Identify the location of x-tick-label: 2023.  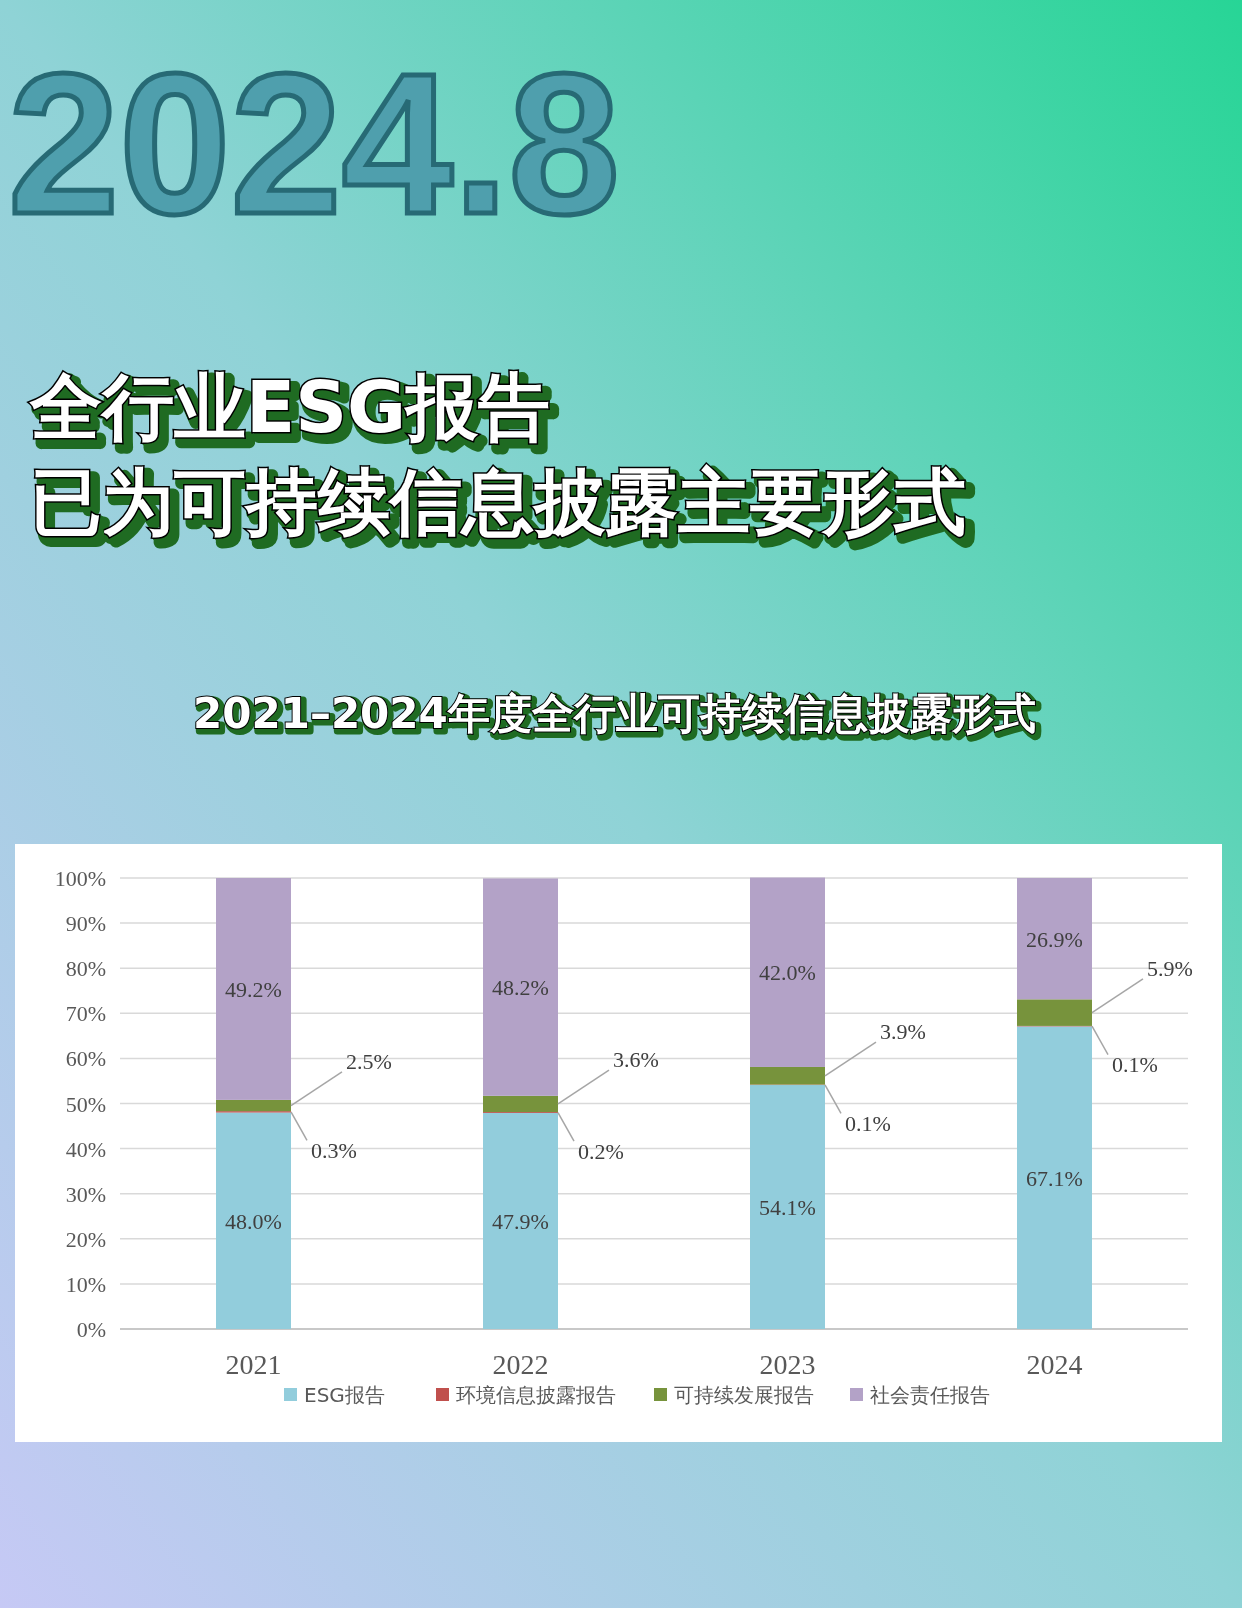
(787, 1364).